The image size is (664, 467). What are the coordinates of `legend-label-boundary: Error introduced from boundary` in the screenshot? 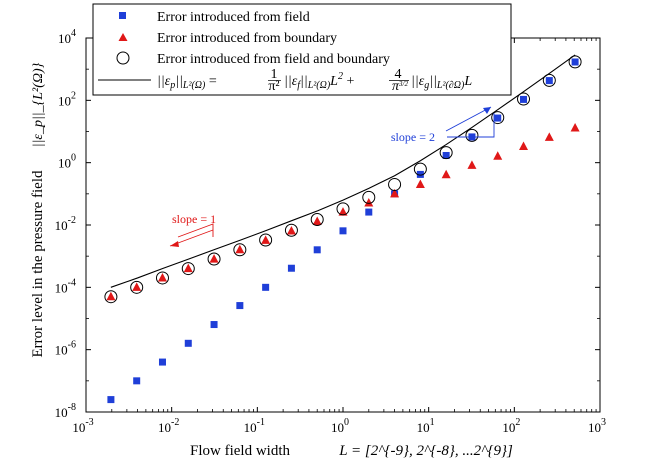 It's located at (247, 38).